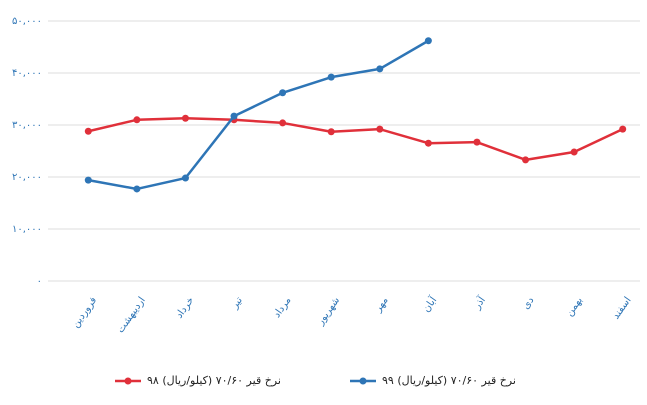 This screenshot has width=647, height=405. I want to click on x-tick-label: اردیبهشت, so click(131, 315).